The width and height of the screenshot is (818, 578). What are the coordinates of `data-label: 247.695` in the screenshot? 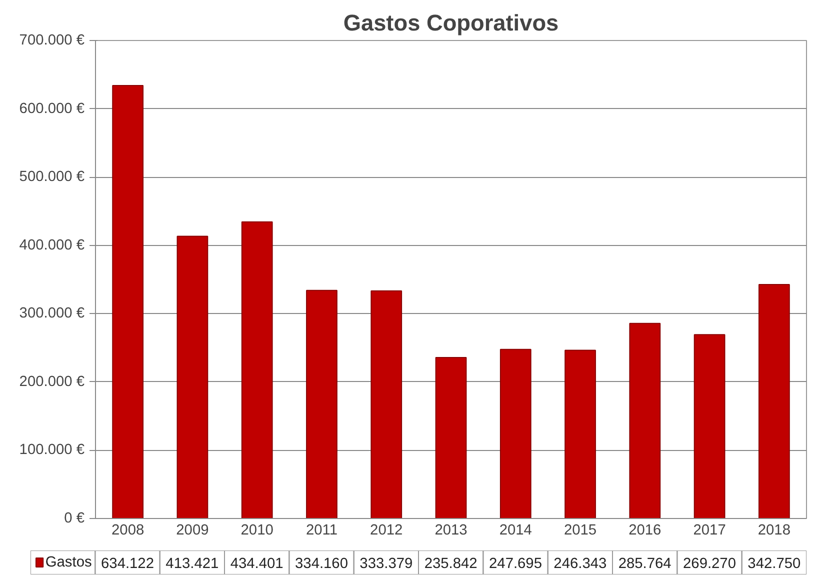 It's located at (515, 564).